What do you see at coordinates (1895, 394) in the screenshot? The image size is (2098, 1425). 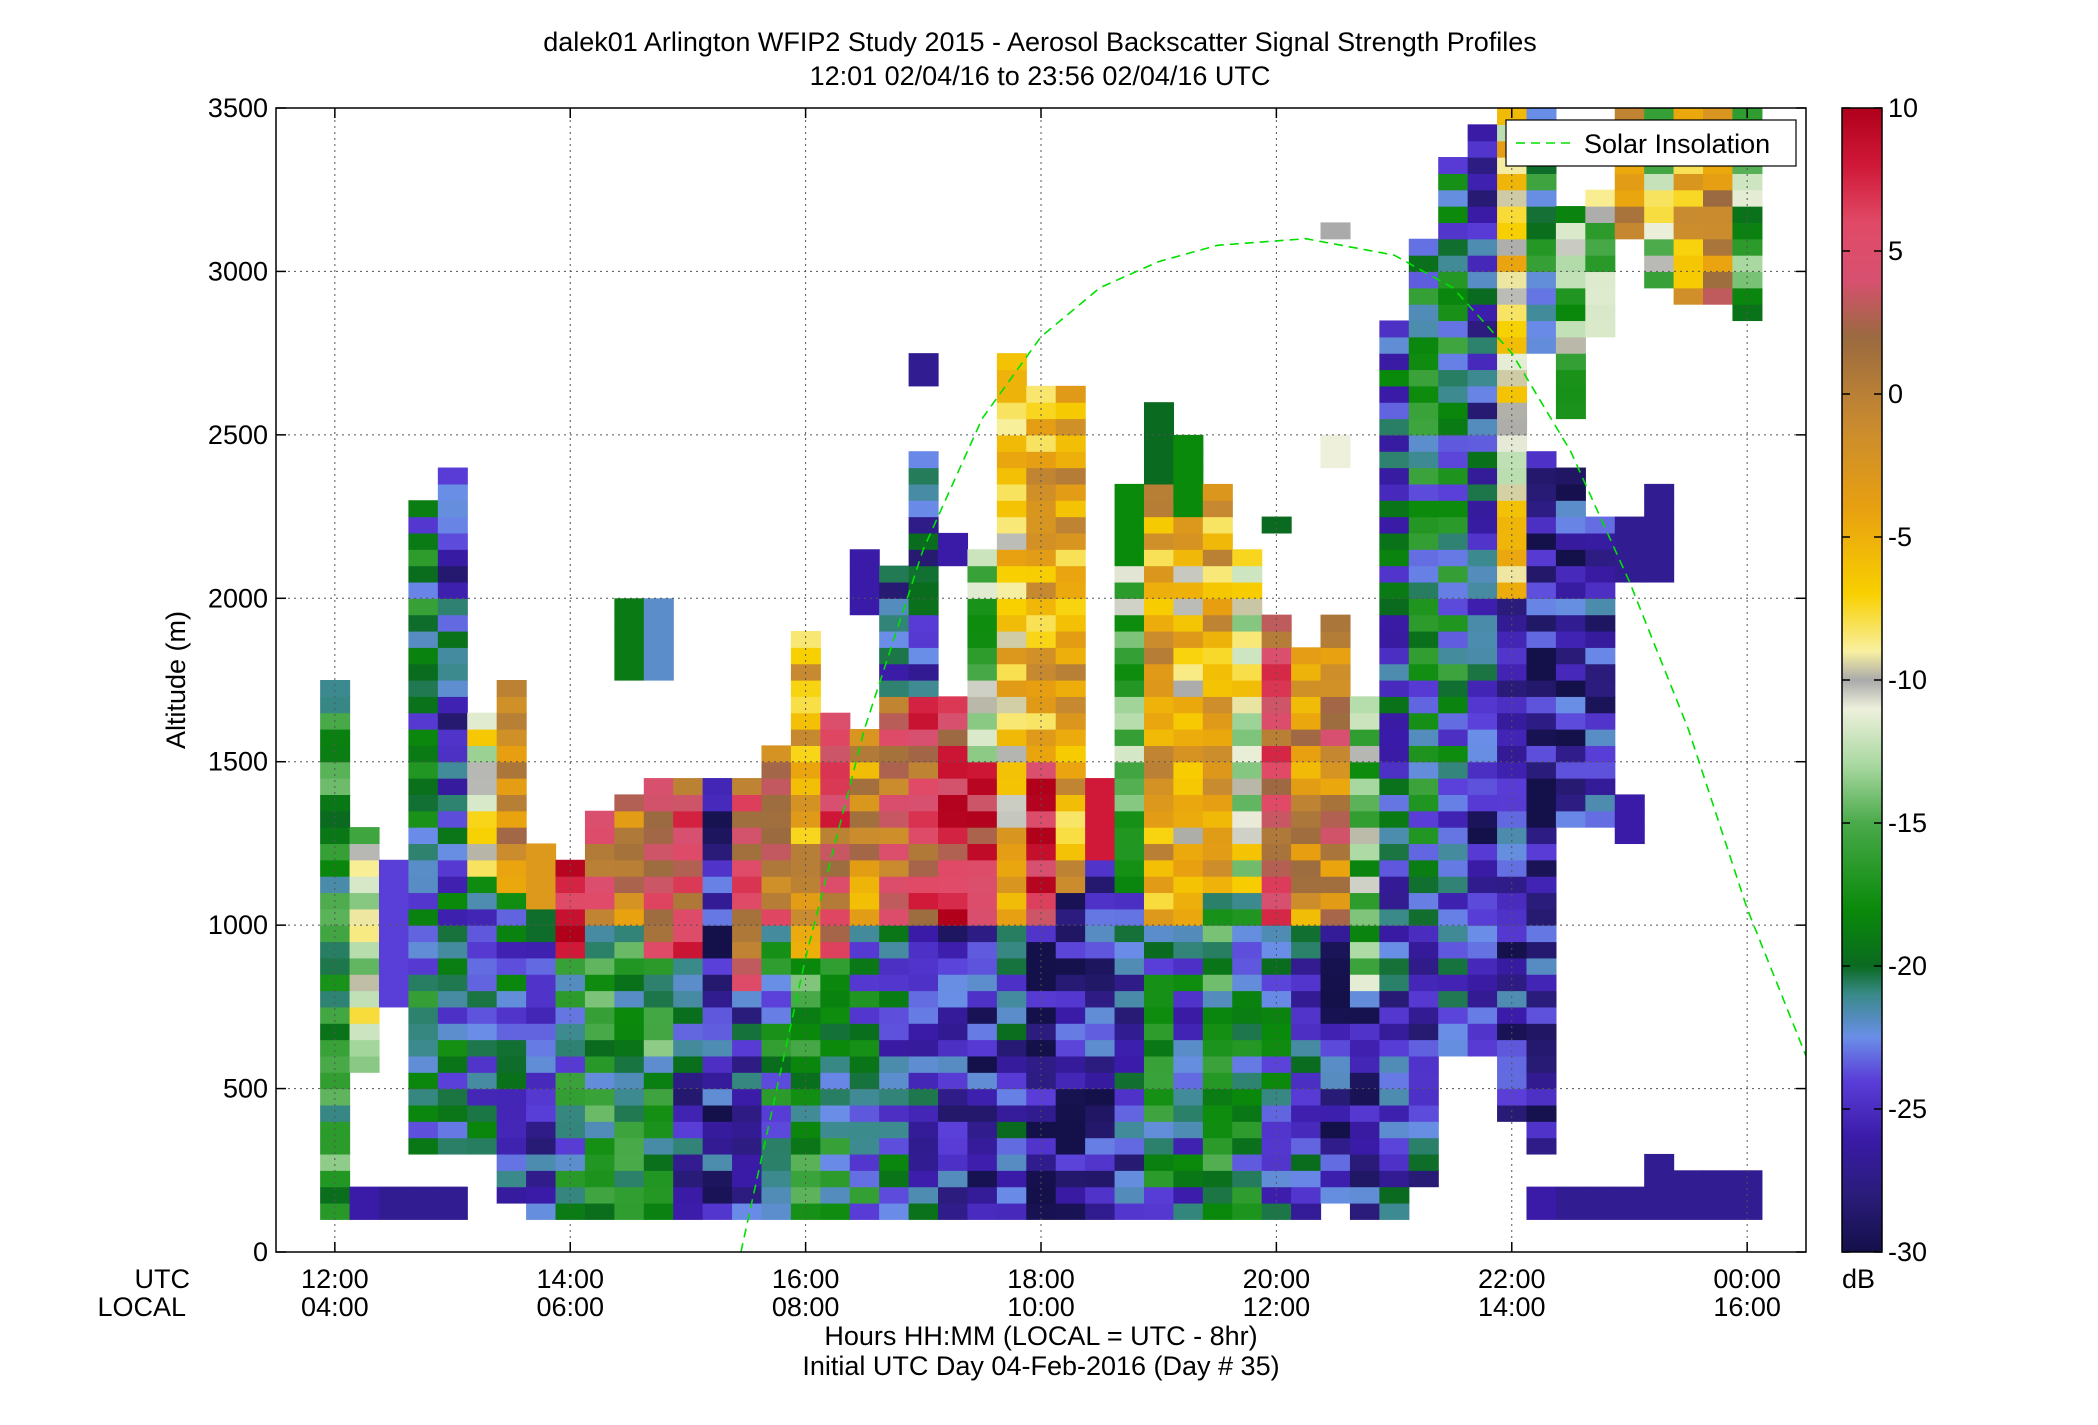 I see `colorbar-tick-label: 0` at bounding box center [1895, 394].